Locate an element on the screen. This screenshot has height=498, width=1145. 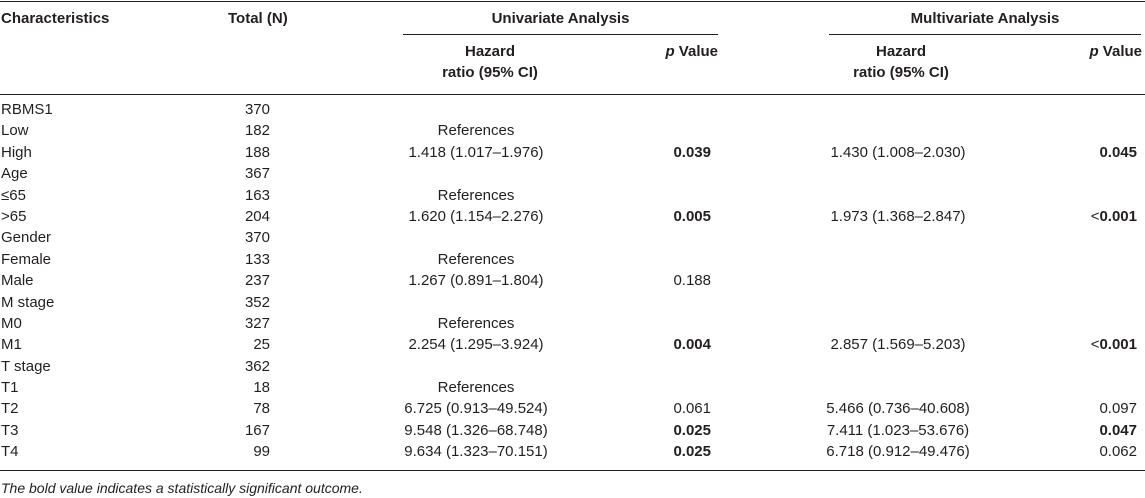
multivariate-p-cell: <0.001 is located at coordinates (1088, 344).